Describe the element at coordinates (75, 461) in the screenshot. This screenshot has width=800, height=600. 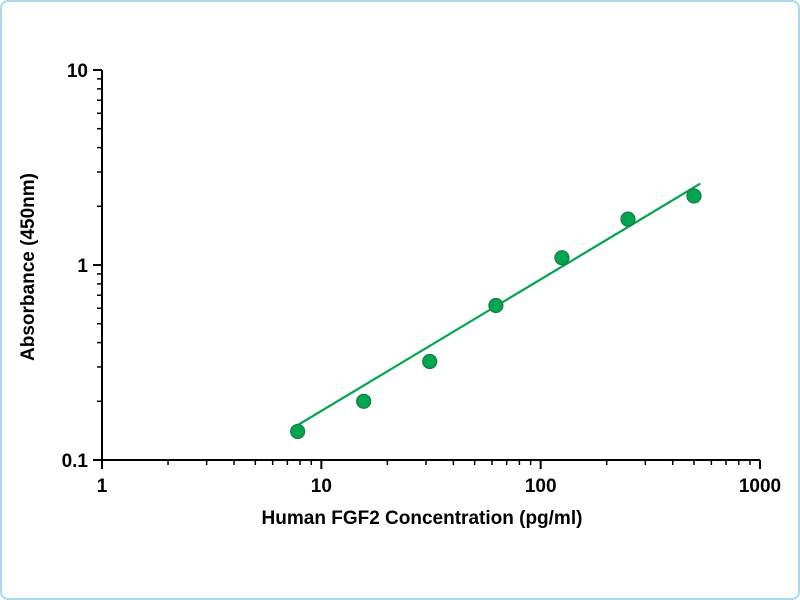
I see `y-tick-label: 0.1` at that location.